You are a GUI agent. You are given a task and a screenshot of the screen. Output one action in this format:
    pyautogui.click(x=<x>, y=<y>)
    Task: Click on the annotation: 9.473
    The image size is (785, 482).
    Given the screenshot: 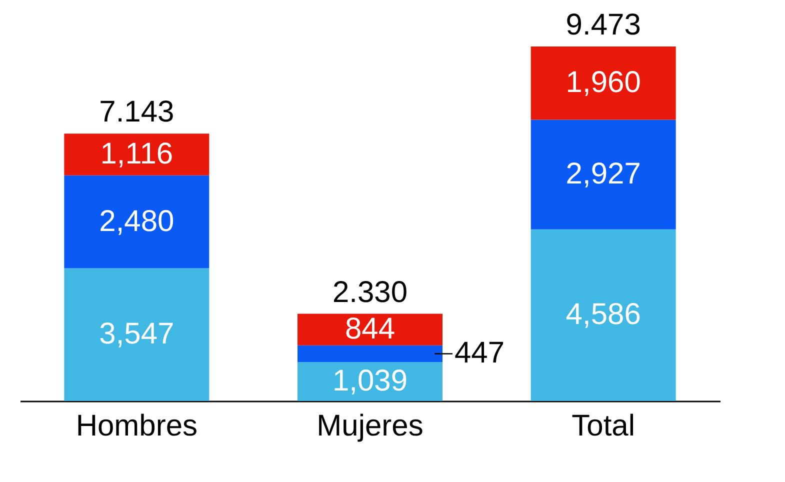 What is the action you would take?
    pyautogui.click(x=603, y=25)
    